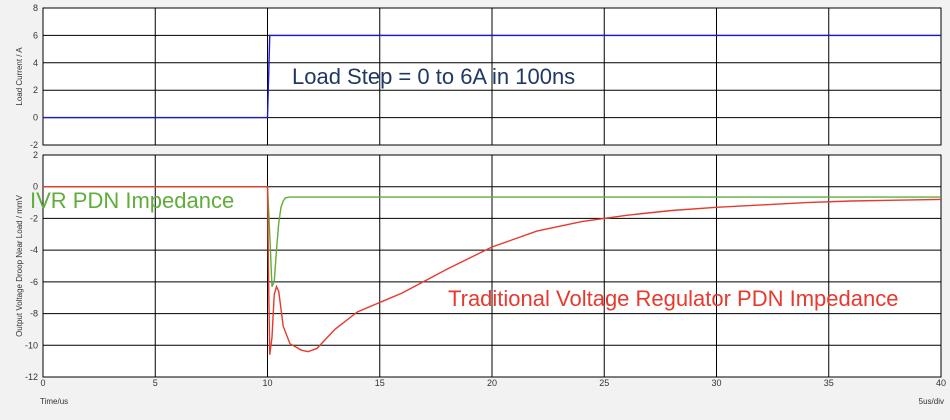 The width and height of the screenshot is (950, 420). Describe the element at coordinates (35, 35) in the screenshot. I see `y-tick-label: 6` at that location.